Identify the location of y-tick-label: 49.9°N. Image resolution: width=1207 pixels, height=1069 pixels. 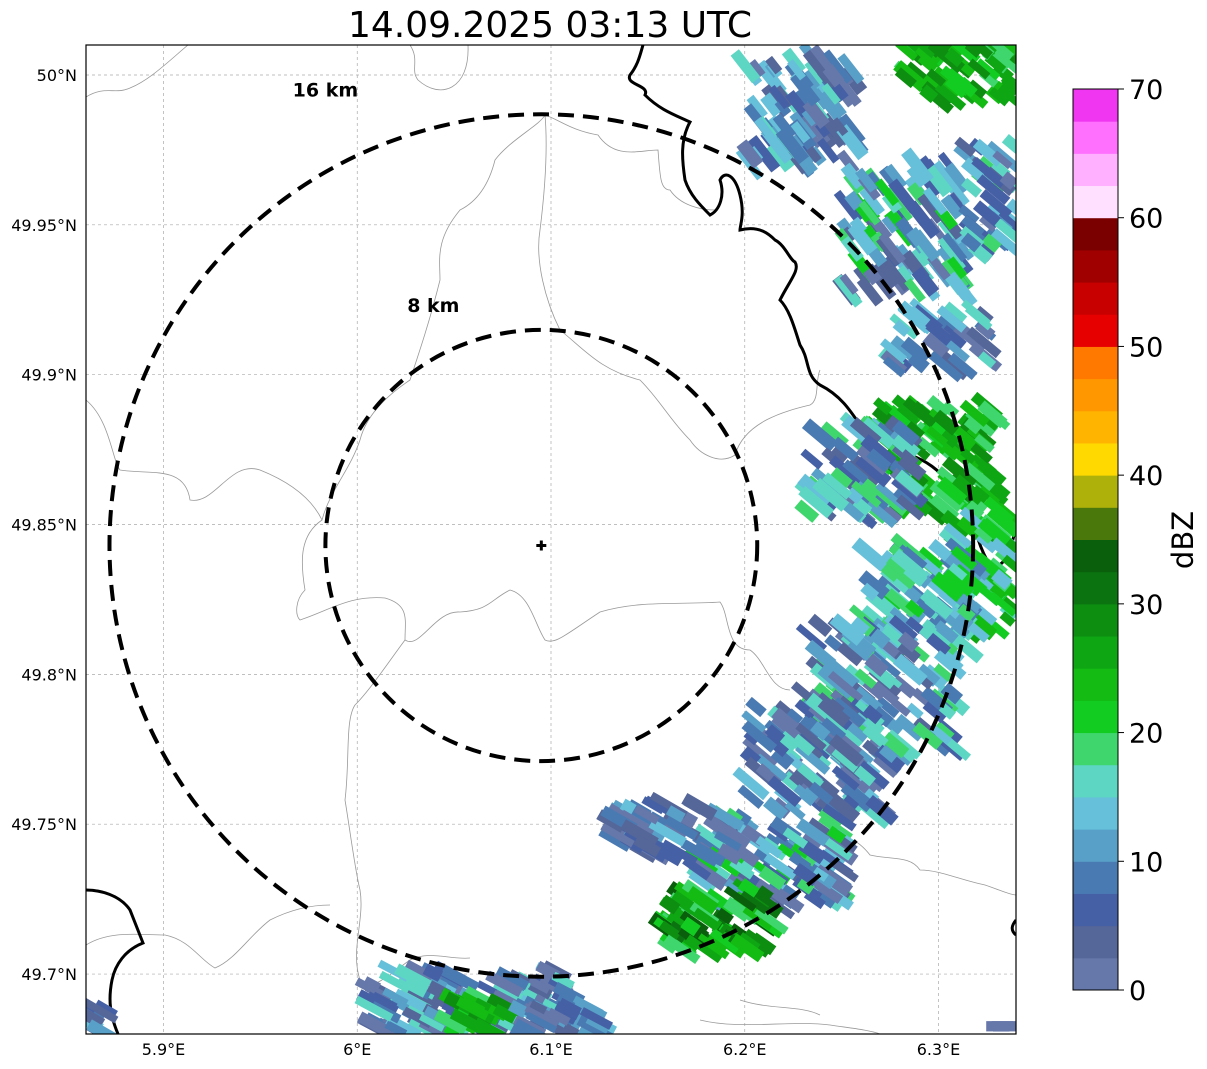
(49, 375).